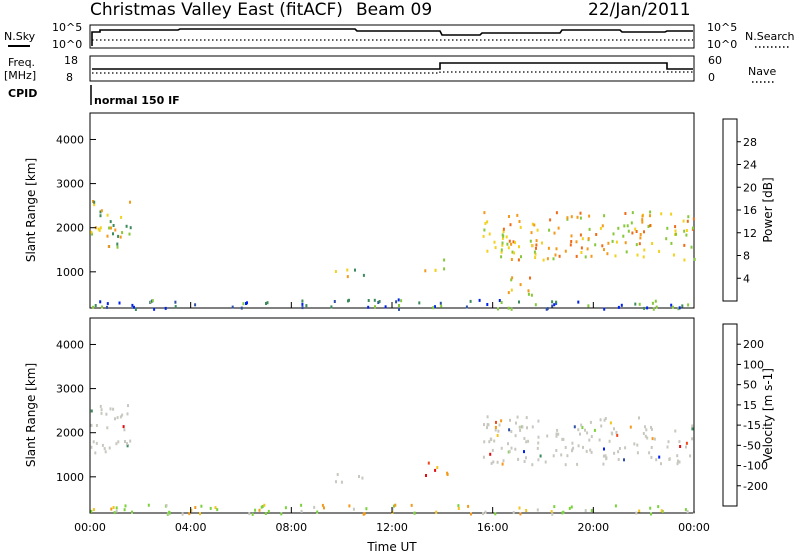  Describe the element at coordinates (71, 60) in the screenshot. I see `freq-tick-top: 18` at that location.